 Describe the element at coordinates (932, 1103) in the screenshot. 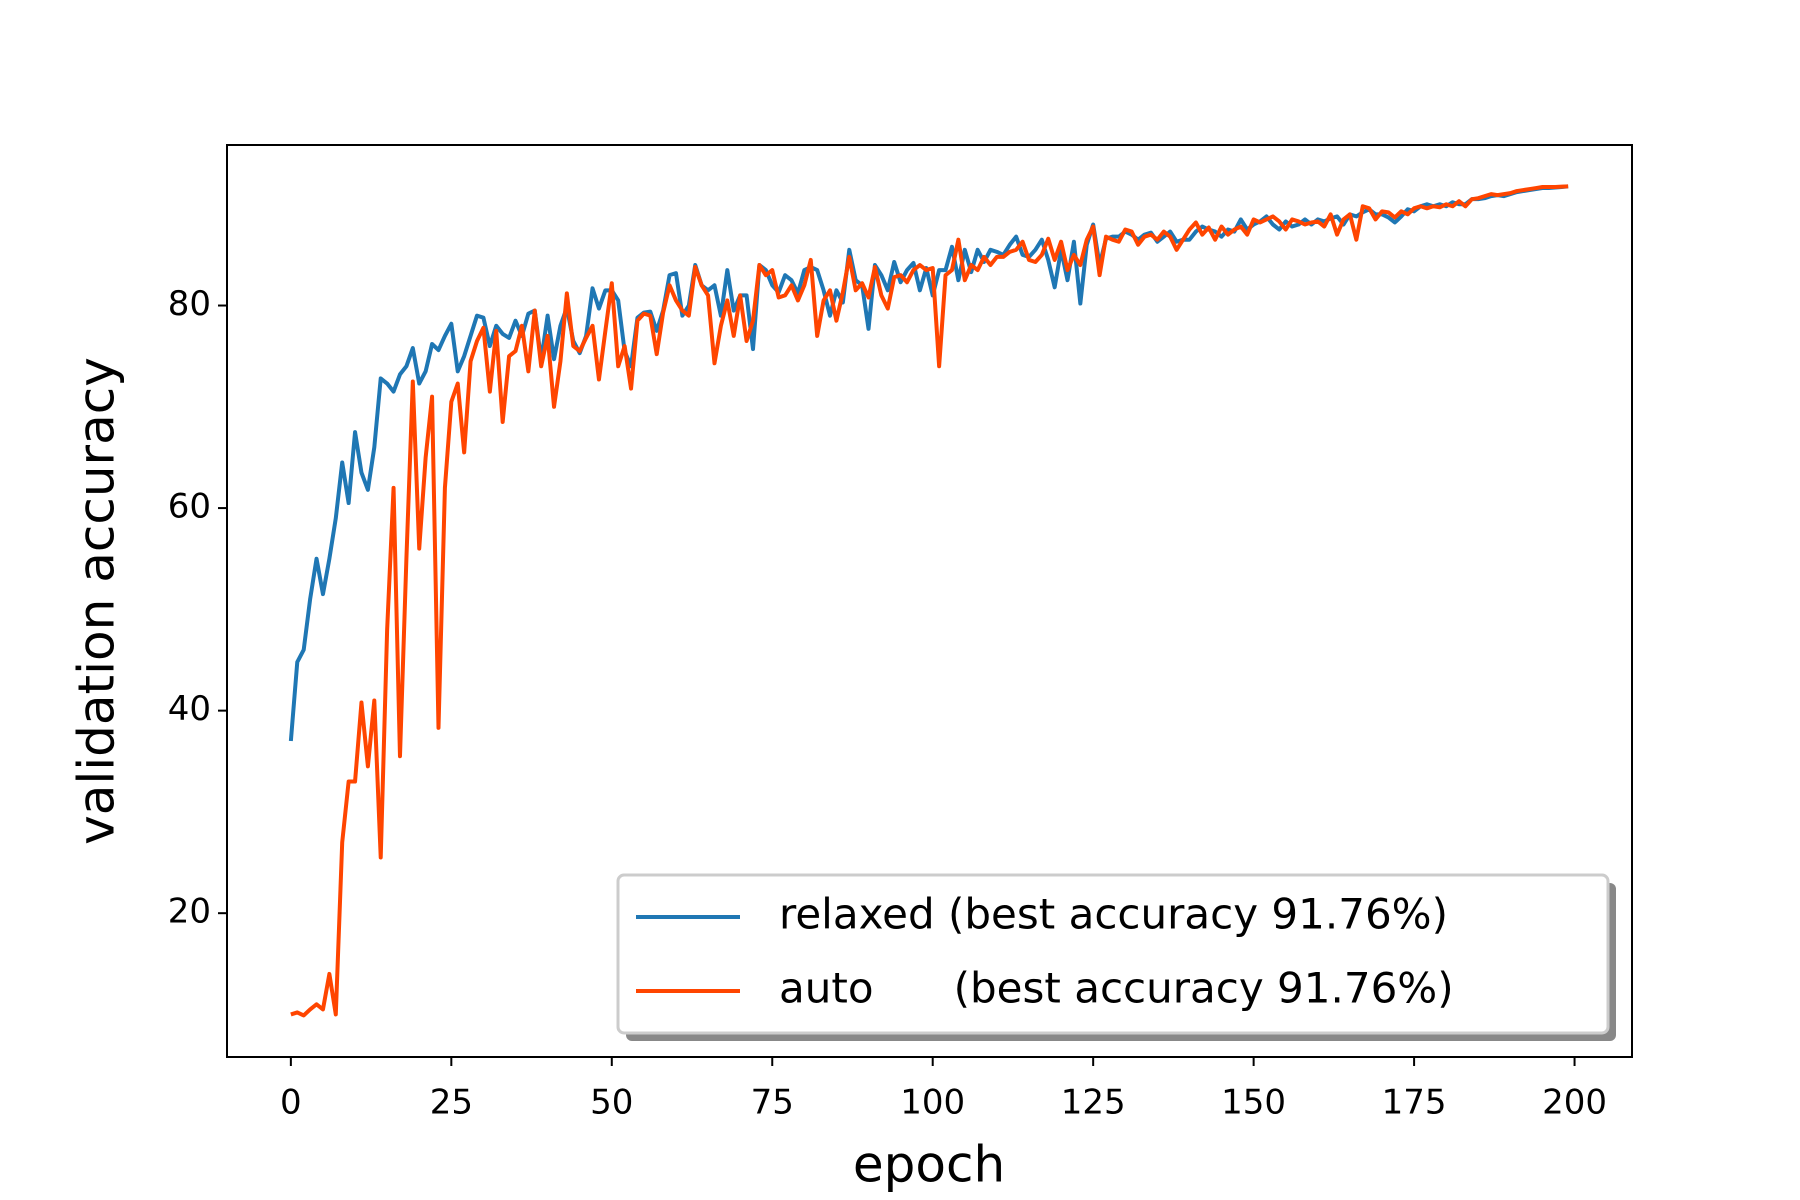

I see `x-tick-label: 100` at that location.